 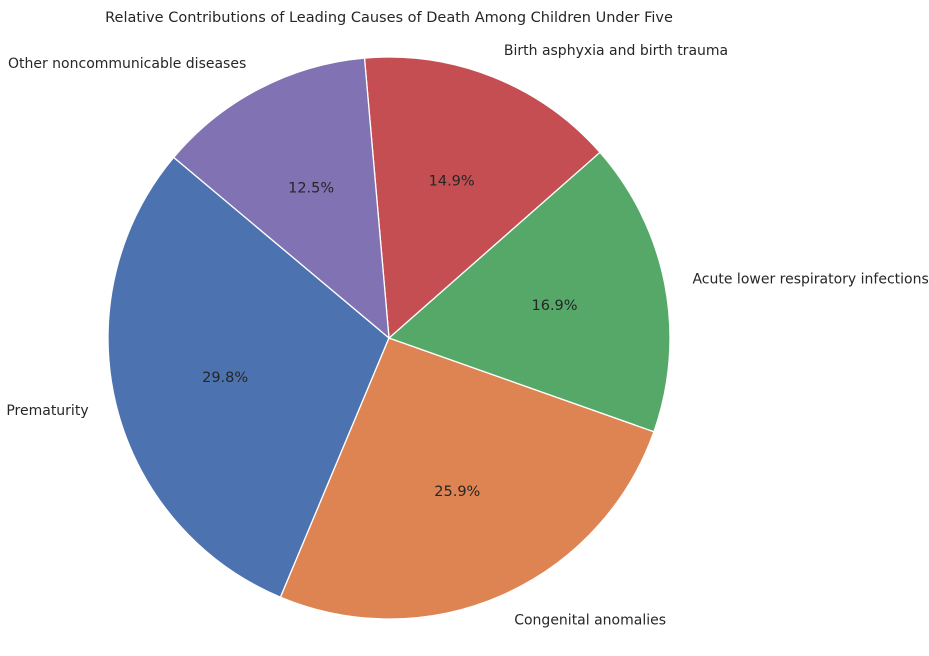 I want to click on pie-value-label: 29.8%, so click(x=225, y=378).